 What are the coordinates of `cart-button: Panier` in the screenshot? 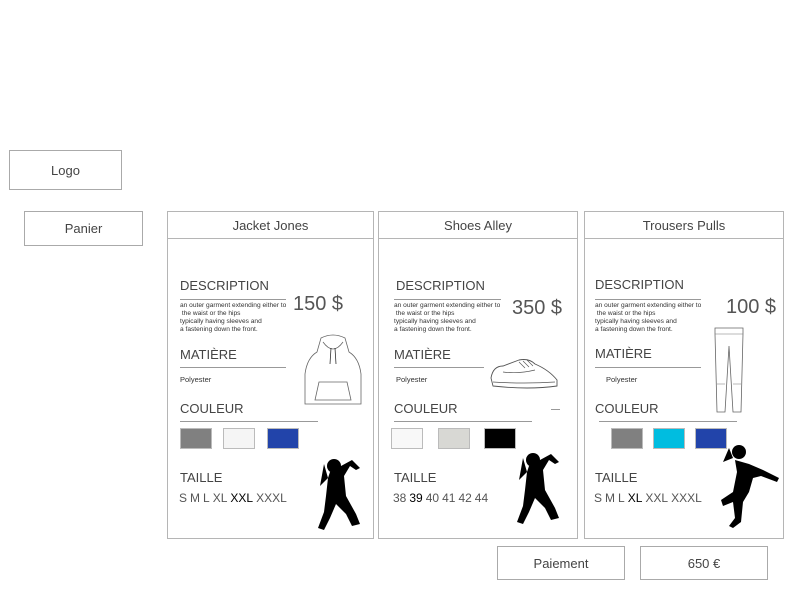 It's located at (83, 228).